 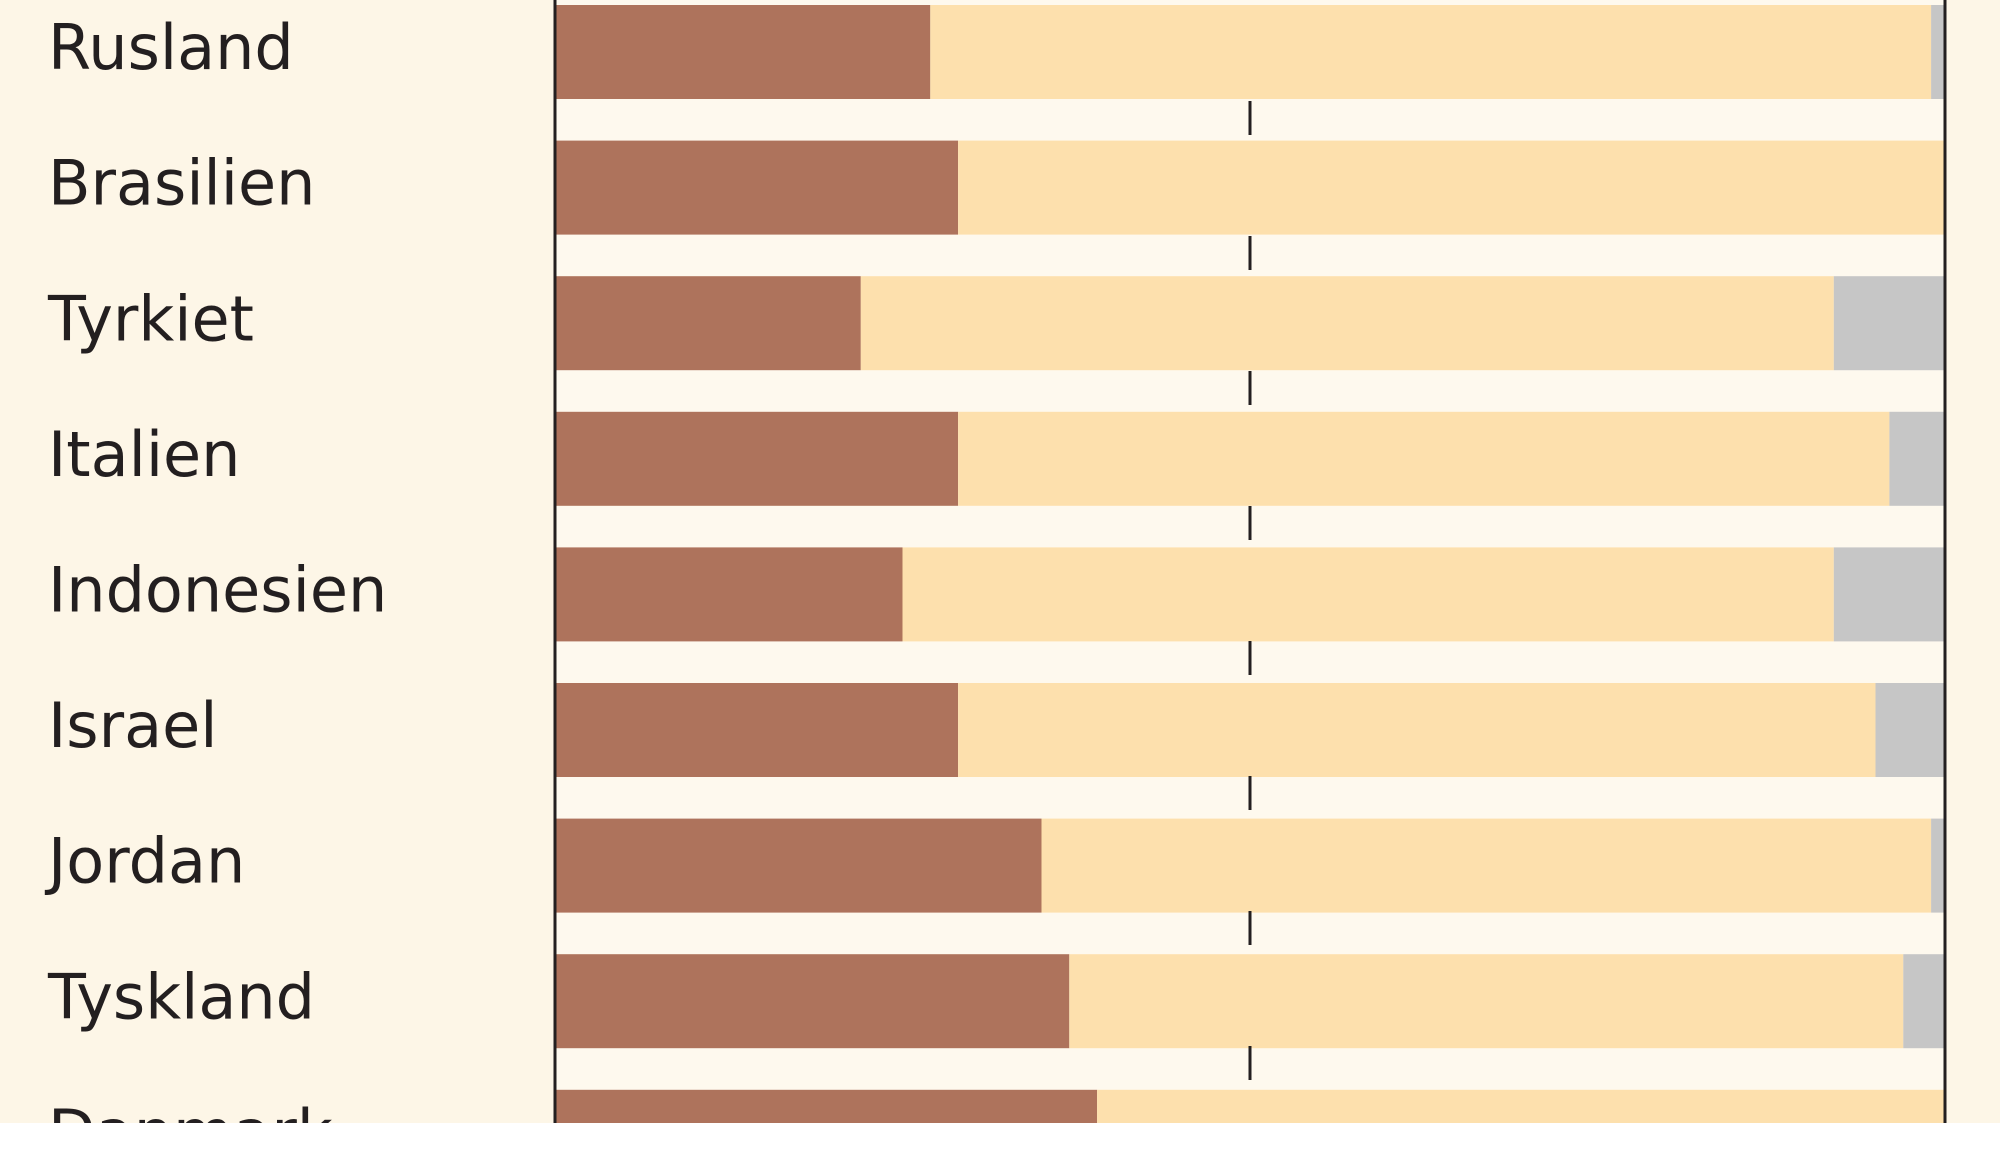 What do you see at coordinates (132, 725) in the screenshot?
I see `y-tick-label: Israel` at bounding box center [132, 725].